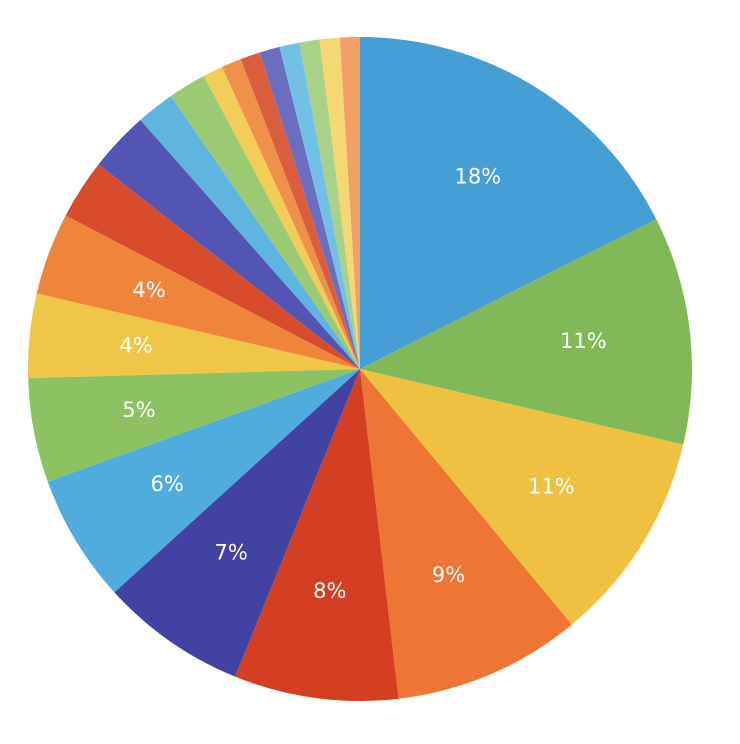 This screenshot has width=740, height=744. I want to click on pie-slice-label-9: 4%, so click(135, 345).